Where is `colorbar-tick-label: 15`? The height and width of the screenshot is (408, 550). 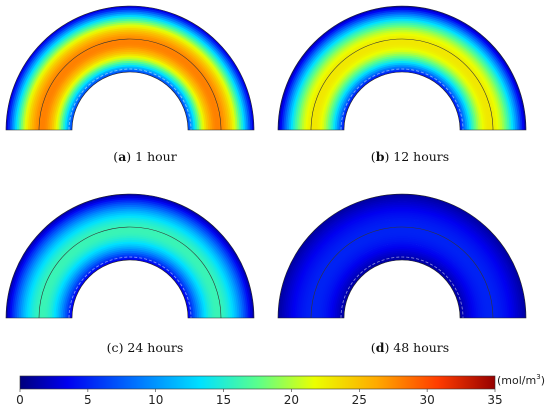 colorbar-tick-label: 15 is located at coordinates (223, 400).